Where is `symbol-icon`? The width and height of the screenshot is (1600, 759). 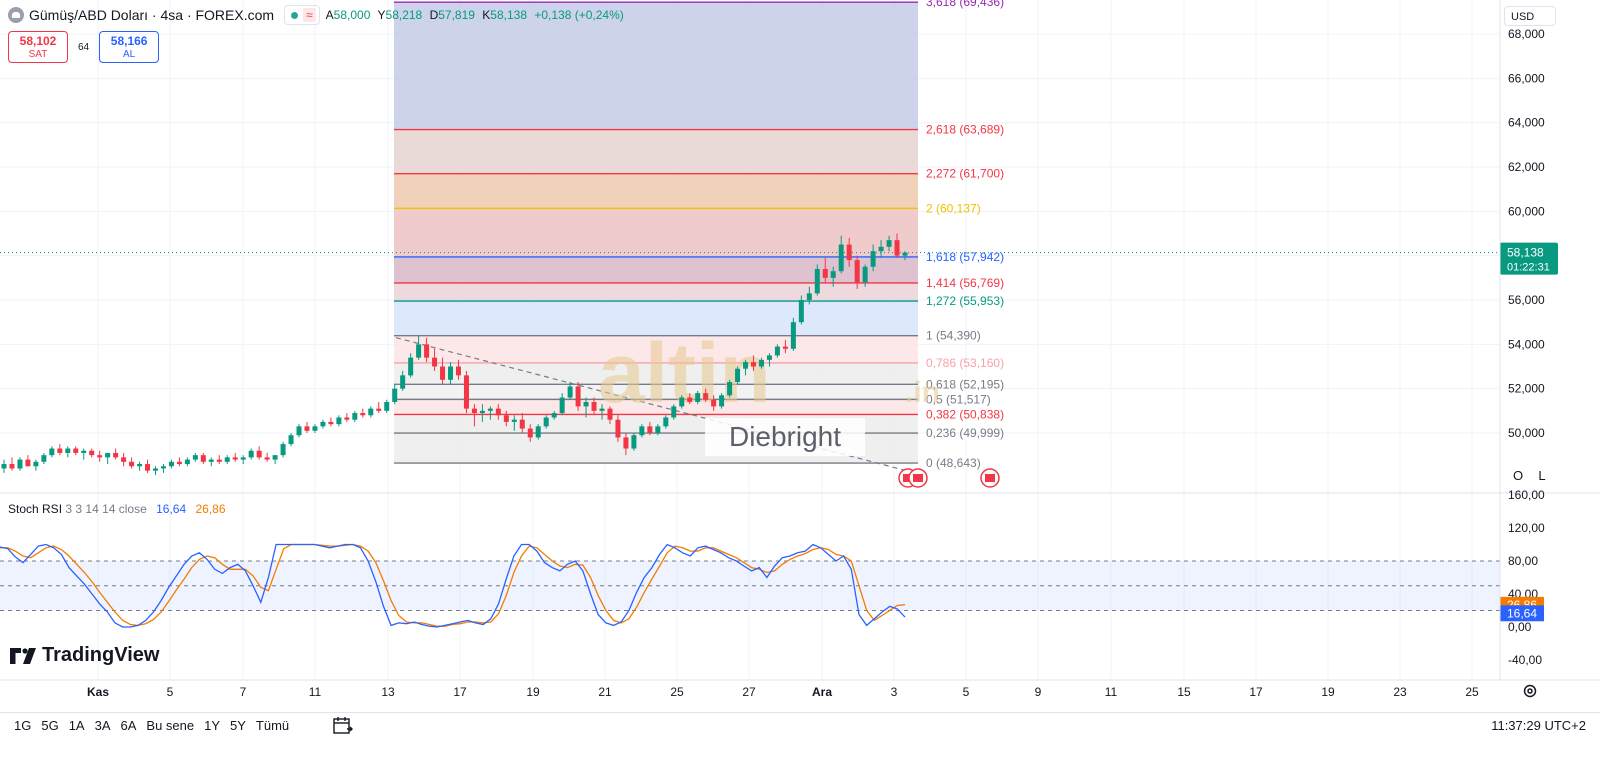 symbol-icon is located at coordinates (16, 15).